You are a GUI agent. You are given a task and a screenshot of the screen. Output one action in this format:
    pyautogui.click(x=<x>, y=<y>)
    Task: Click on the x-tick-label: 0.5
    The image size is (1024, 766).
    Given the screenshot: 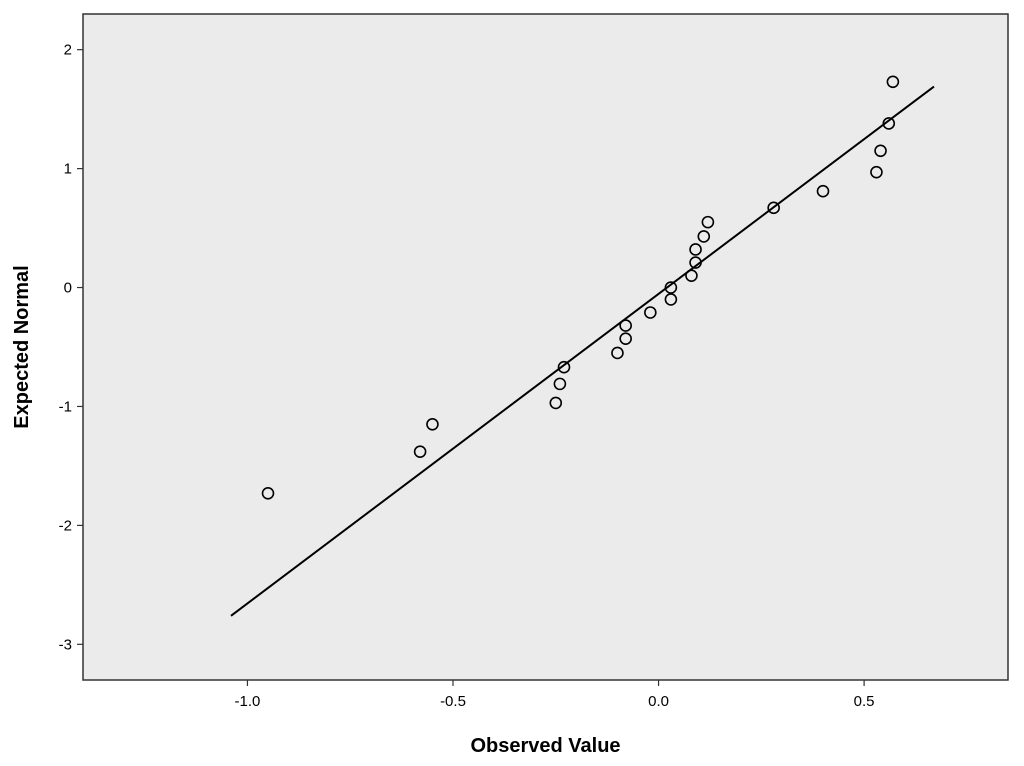 What is the action you would take?
    pyautogui.click(x=864, y=701)
    